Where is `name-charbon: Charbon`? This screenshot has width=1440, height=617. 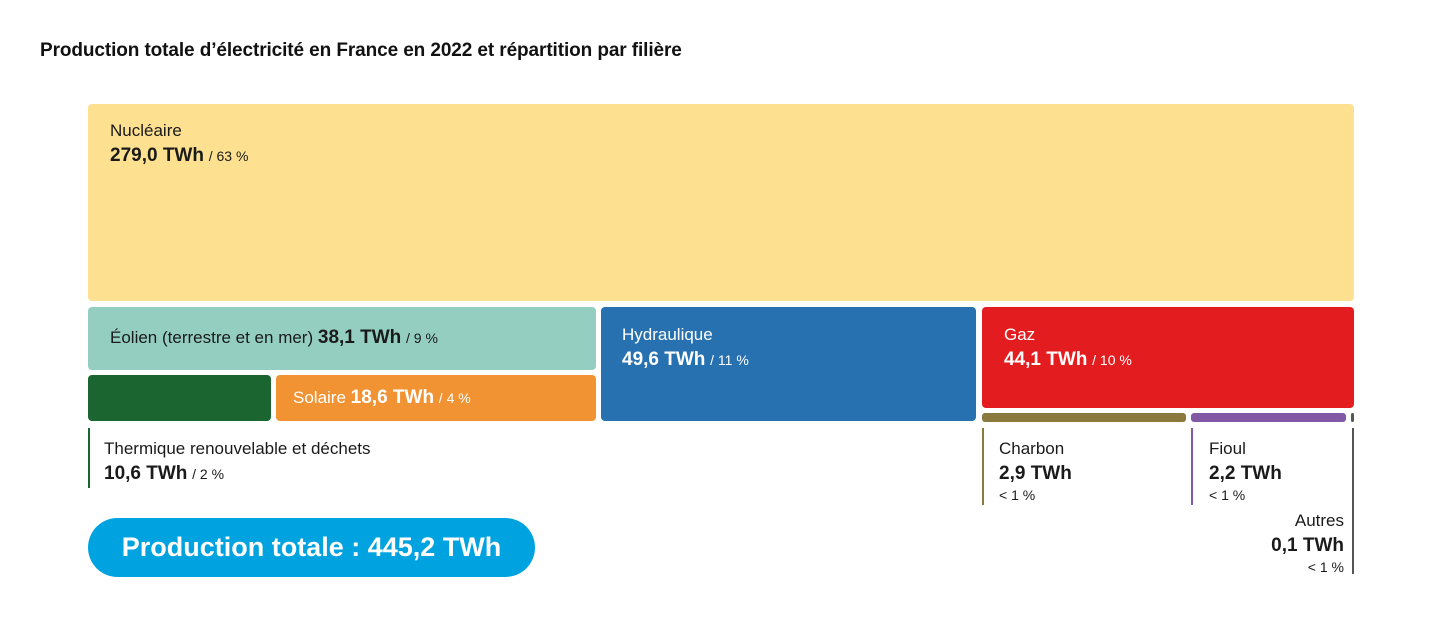
name-charbon: Charbon is located at coordinates (1032, 448).